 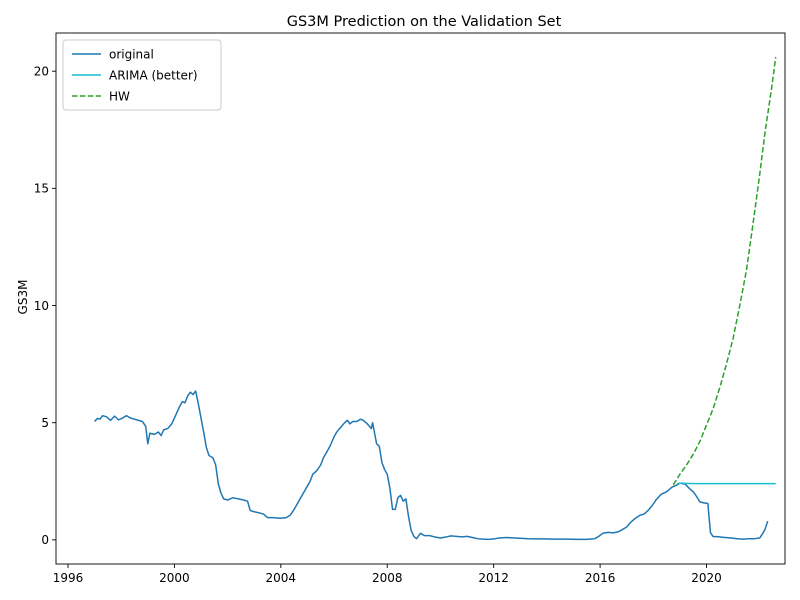 I want to click on legend-label-1: ARIMA (better), so click(x=153, y=75).